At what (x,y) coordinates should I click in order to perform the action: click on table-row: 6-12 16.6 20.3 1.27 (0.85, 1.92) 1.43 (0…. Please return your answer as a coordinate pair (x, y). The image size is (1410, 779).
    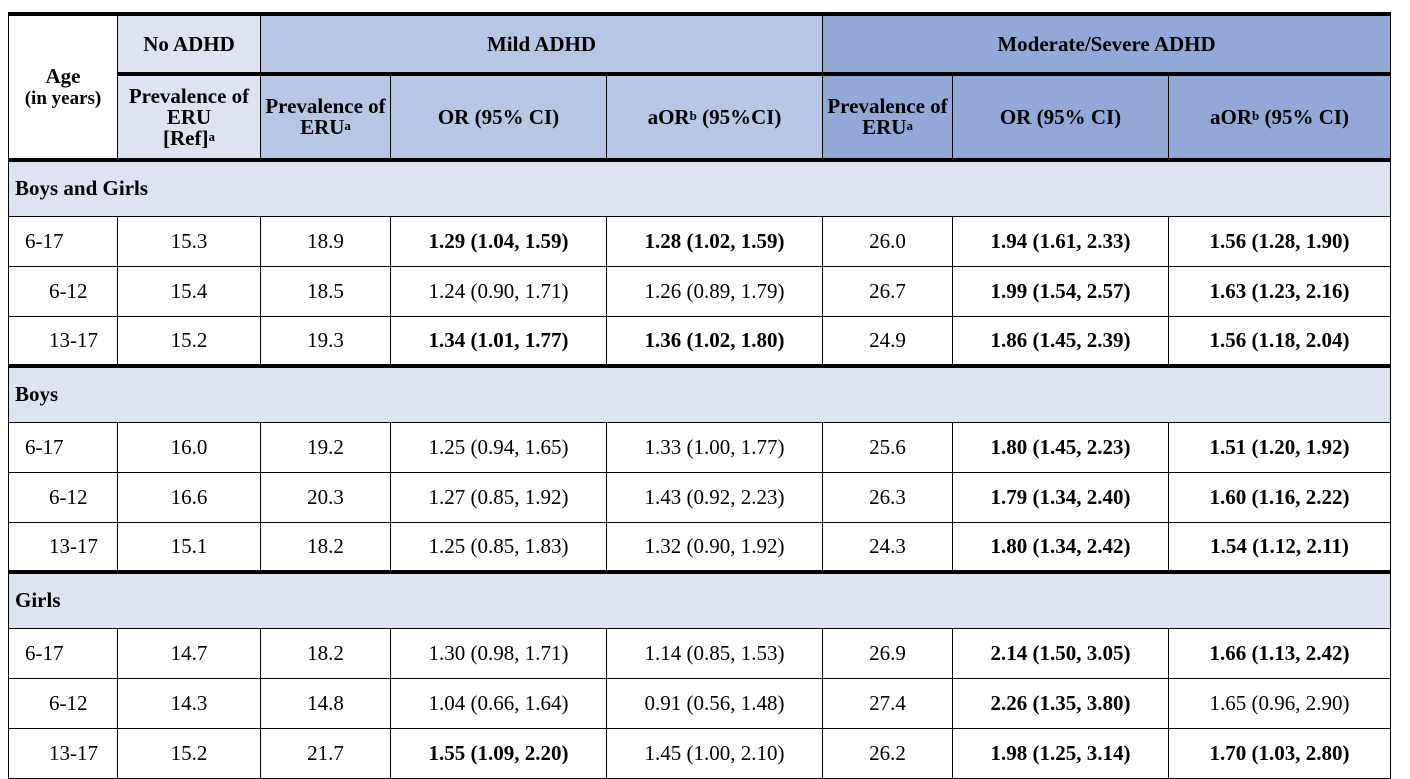
    Looking at the image, I should click on (700, 497).